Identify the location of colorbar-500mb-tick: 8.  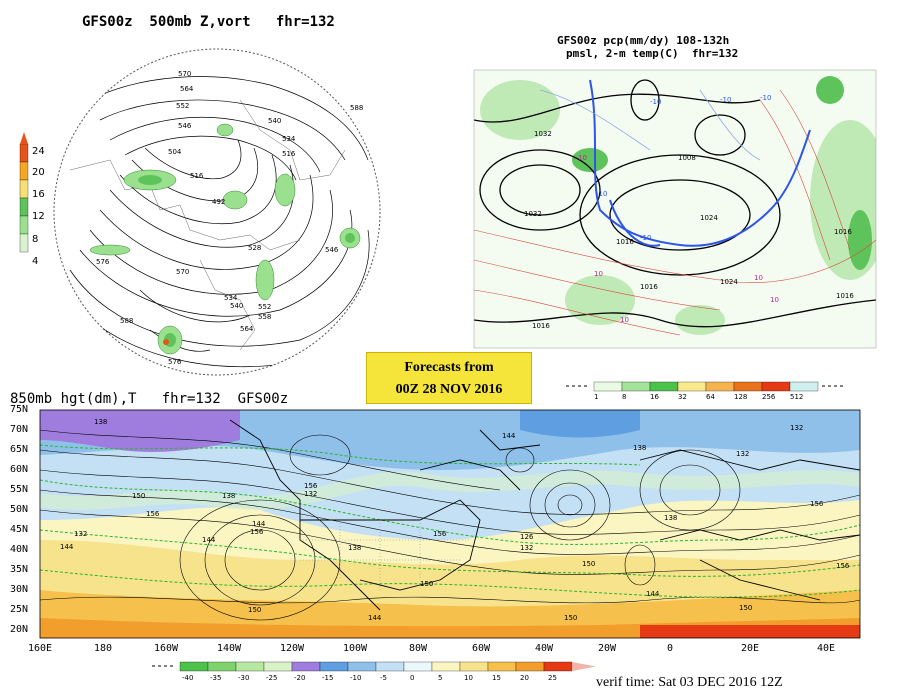
(35, 239).